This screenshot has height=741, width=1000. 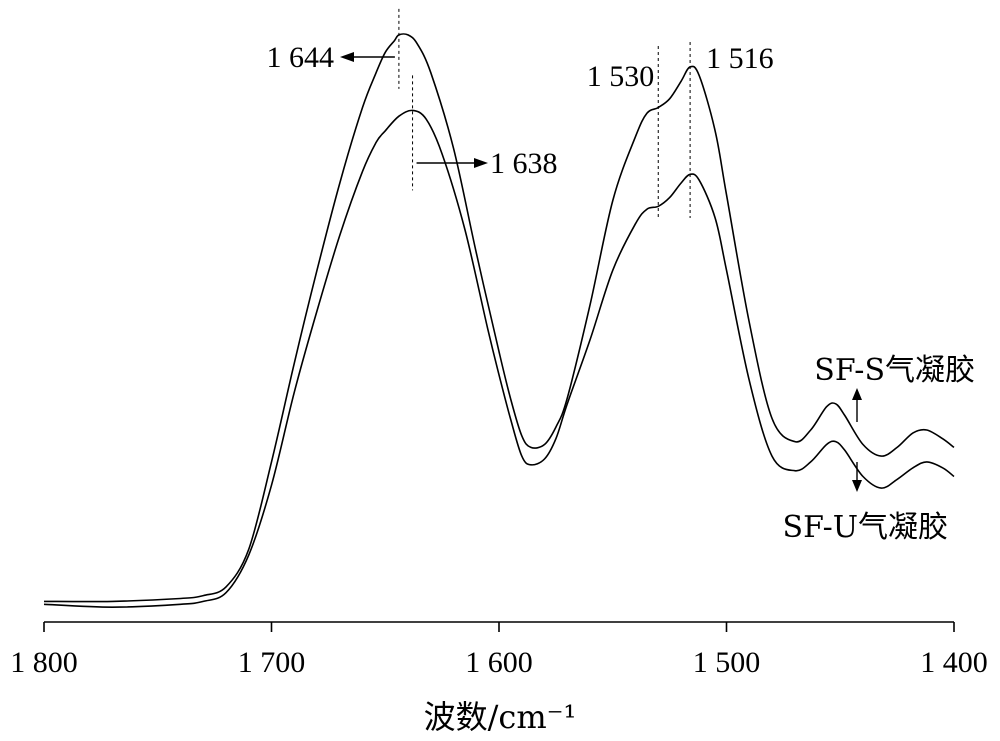 I want to click on x-tick-label: 1 700, so click(x=272, y=662).